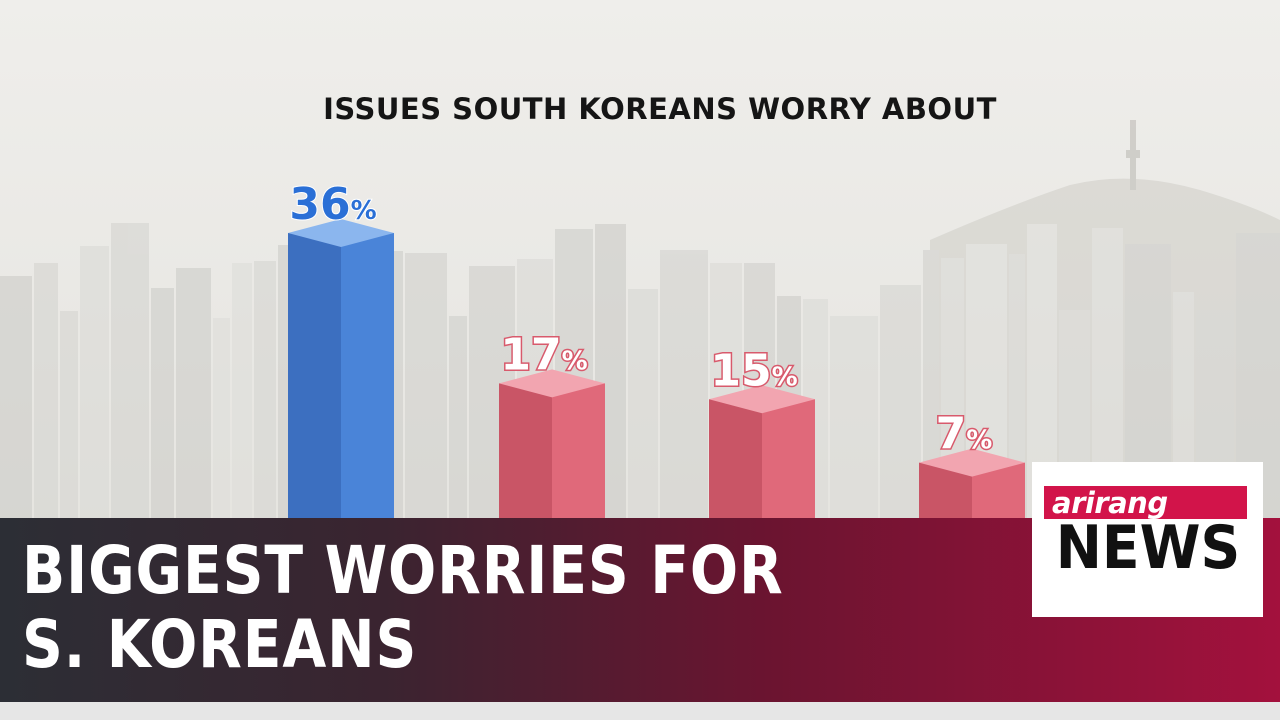 This screenshot has width=1280, height=720. I want to click on data-label-1: 36%, so click(332, 204).